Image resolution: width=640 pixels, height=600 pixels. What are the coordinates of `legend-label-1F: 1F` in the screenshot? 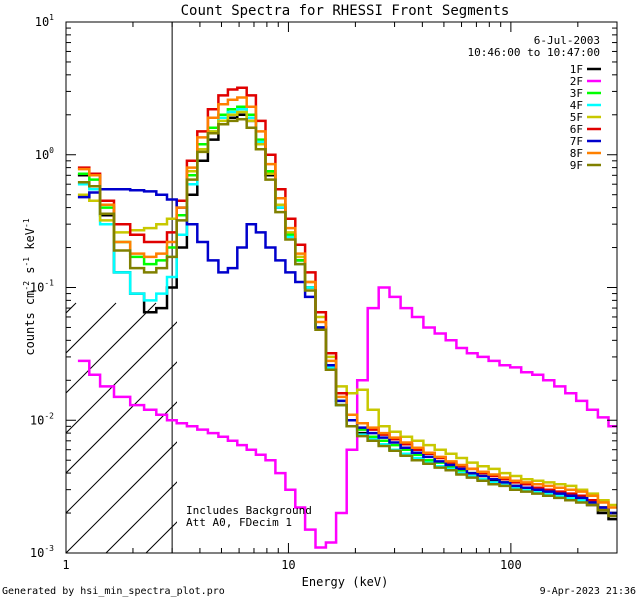 It's located at (576, 69).